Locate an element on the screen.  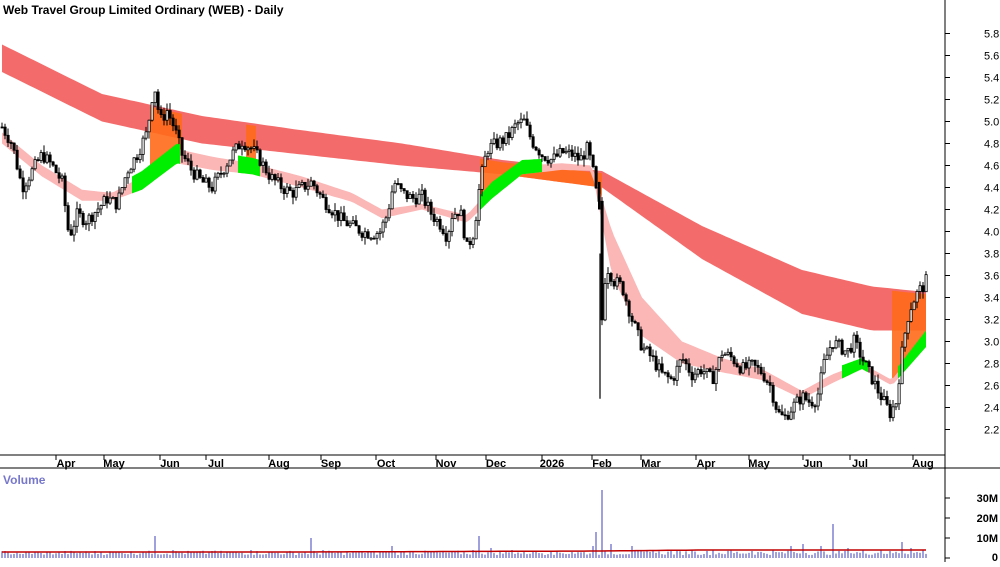
y-tick-label: 4.2 is located at coordinates (991, 211).